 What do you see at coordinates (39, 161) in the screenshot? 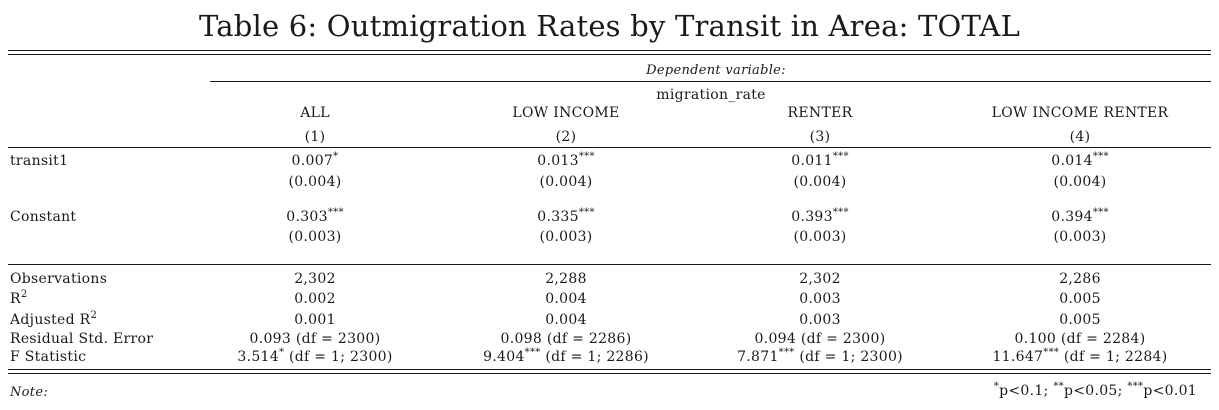
I see `row-label-transit1: transit1` at bounding box center [39, 161].